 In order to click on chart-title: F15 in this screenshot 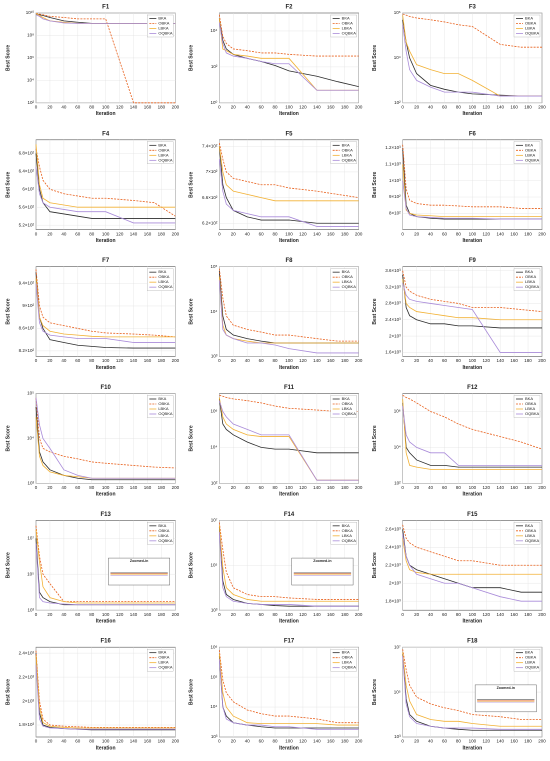, I will do `click(472, 515)`.